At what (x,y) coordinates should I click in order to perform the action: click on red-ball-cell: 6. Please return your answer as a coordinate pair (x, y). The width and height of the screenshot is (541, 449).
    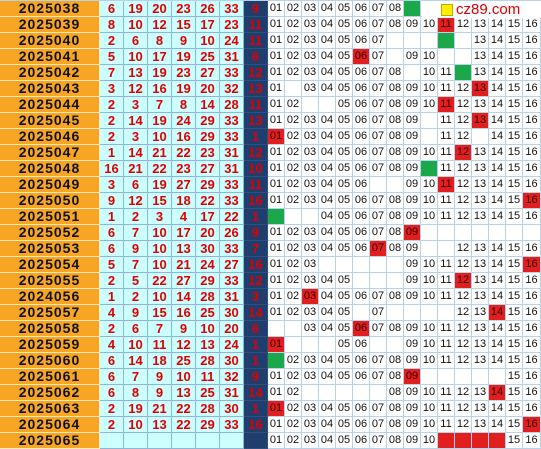
    Looking at the image, I should click on (112, 233).